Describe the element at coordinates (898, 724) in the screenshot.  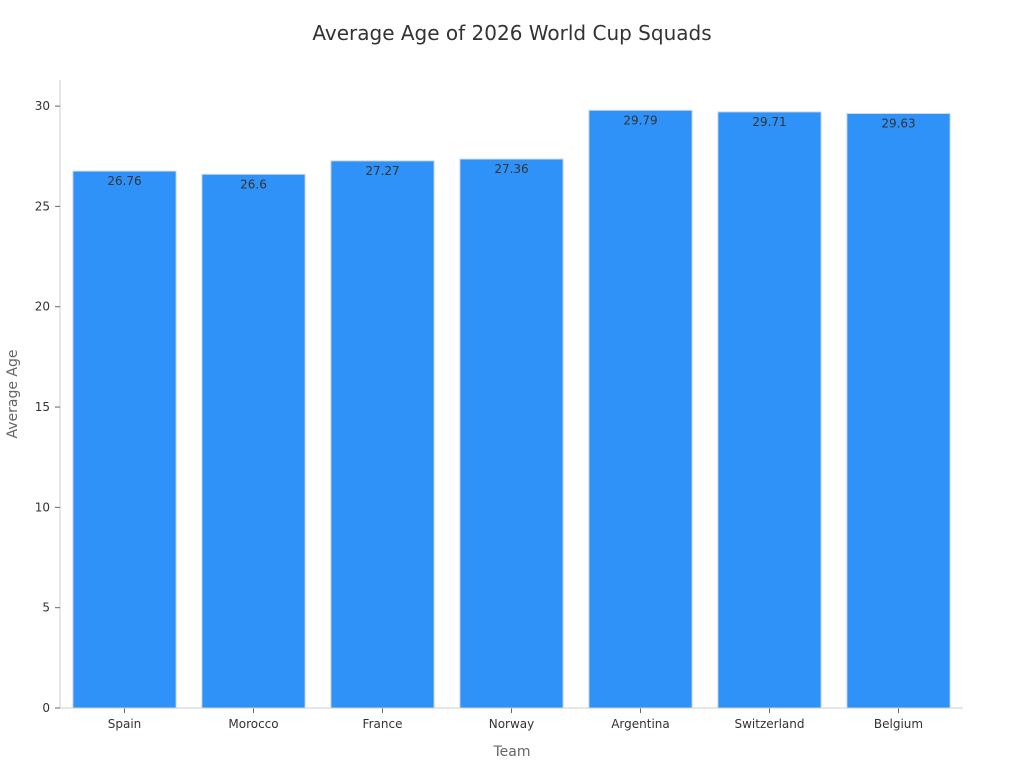
I see `x-tick-label: Belgium` at that location.